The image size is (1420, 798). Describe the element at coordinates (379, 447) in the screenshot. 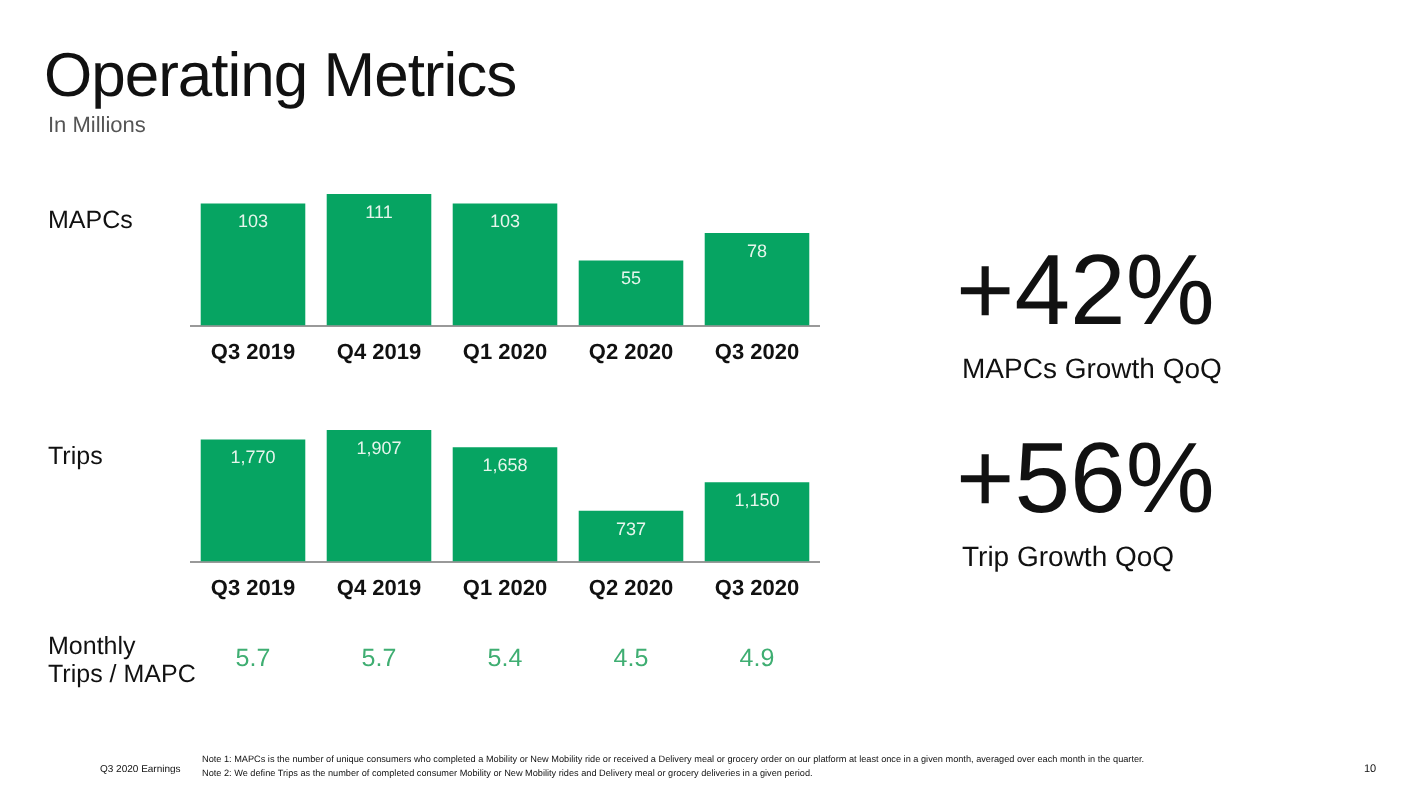

I see `data-label: 1,907` at that location.